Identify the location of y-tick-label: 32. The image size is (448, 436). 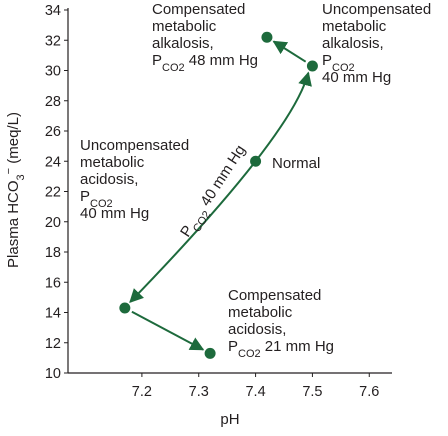
(53, 41).